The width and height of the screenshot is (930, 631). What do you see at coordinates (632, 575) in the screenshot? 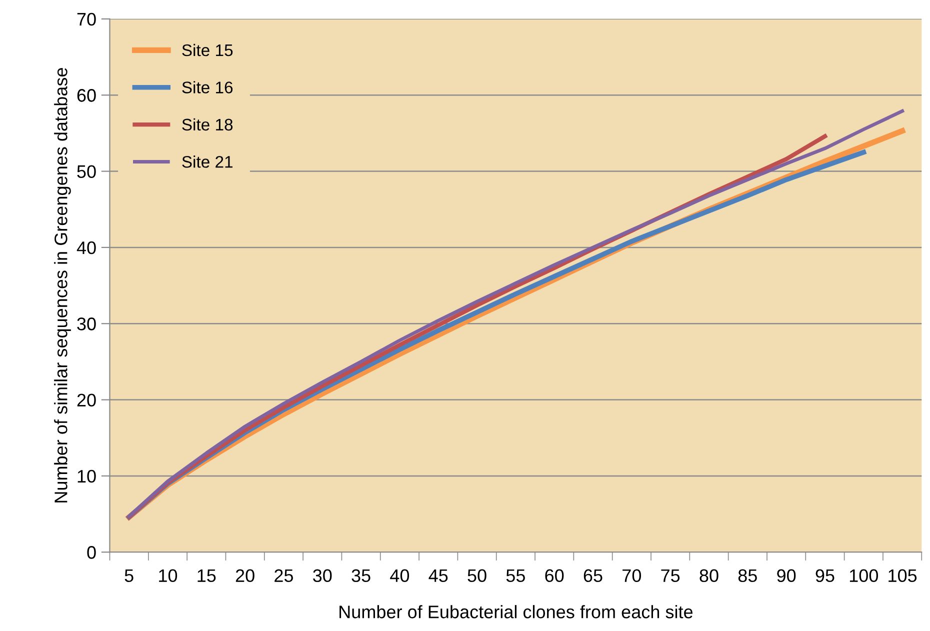
I see `x-tick-label: 70` at bounding box center [632, 575].